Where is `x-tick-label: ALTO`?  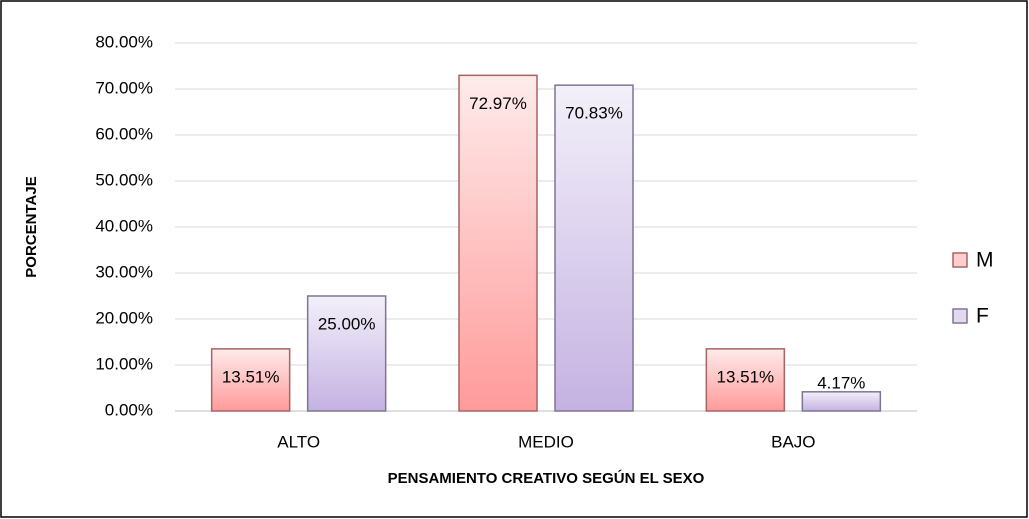
x-tick-label: ALTO is located at coordinates (298, 441).